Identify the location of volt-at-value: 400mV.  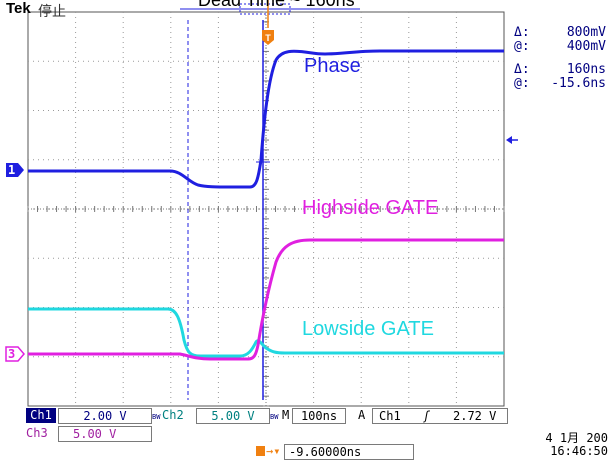
(586, 46).